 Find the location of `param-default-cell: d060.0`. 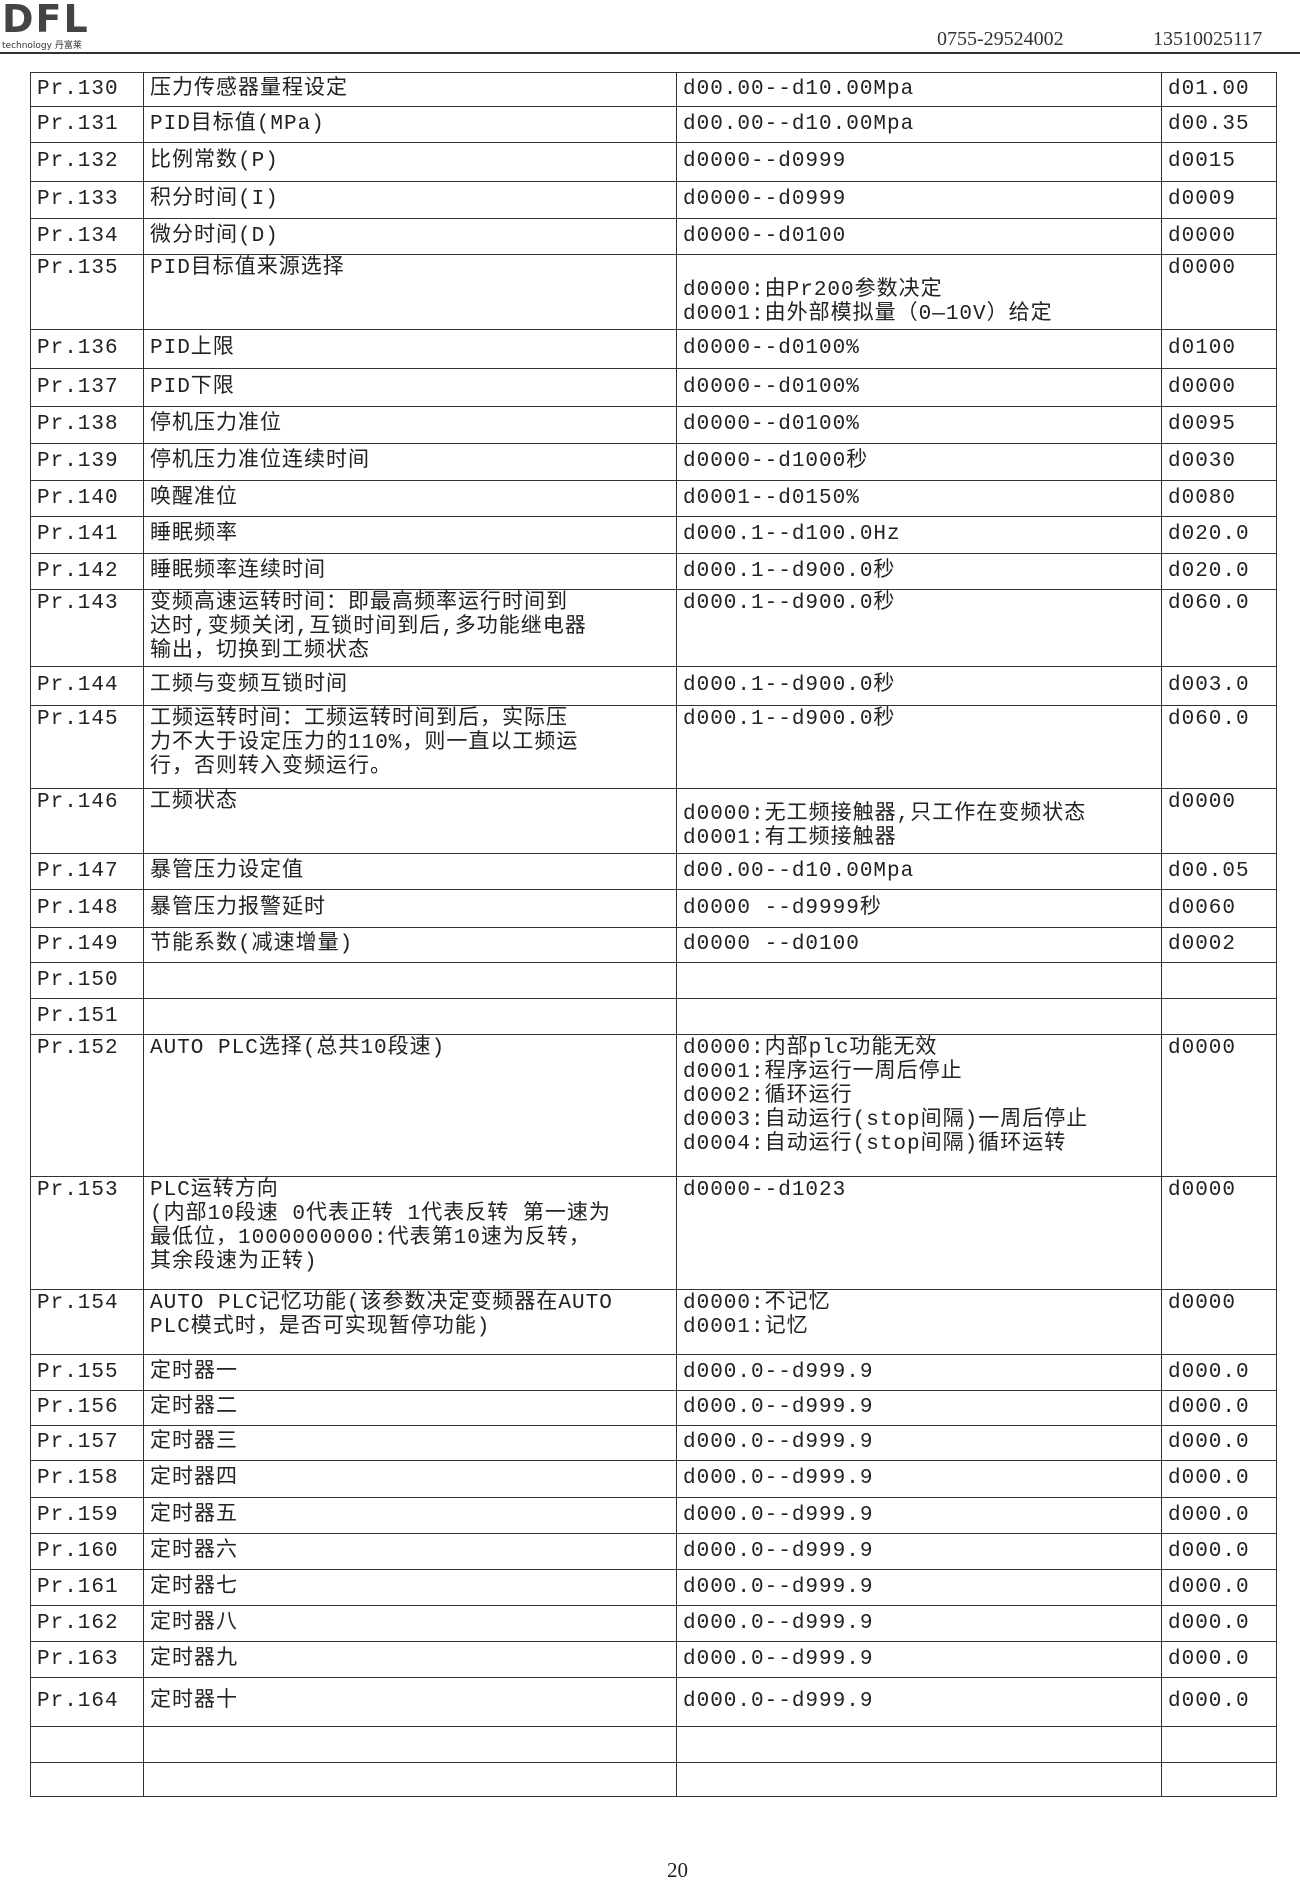

param-default-cell: d060.0 is located at coordinates (1219, 747).